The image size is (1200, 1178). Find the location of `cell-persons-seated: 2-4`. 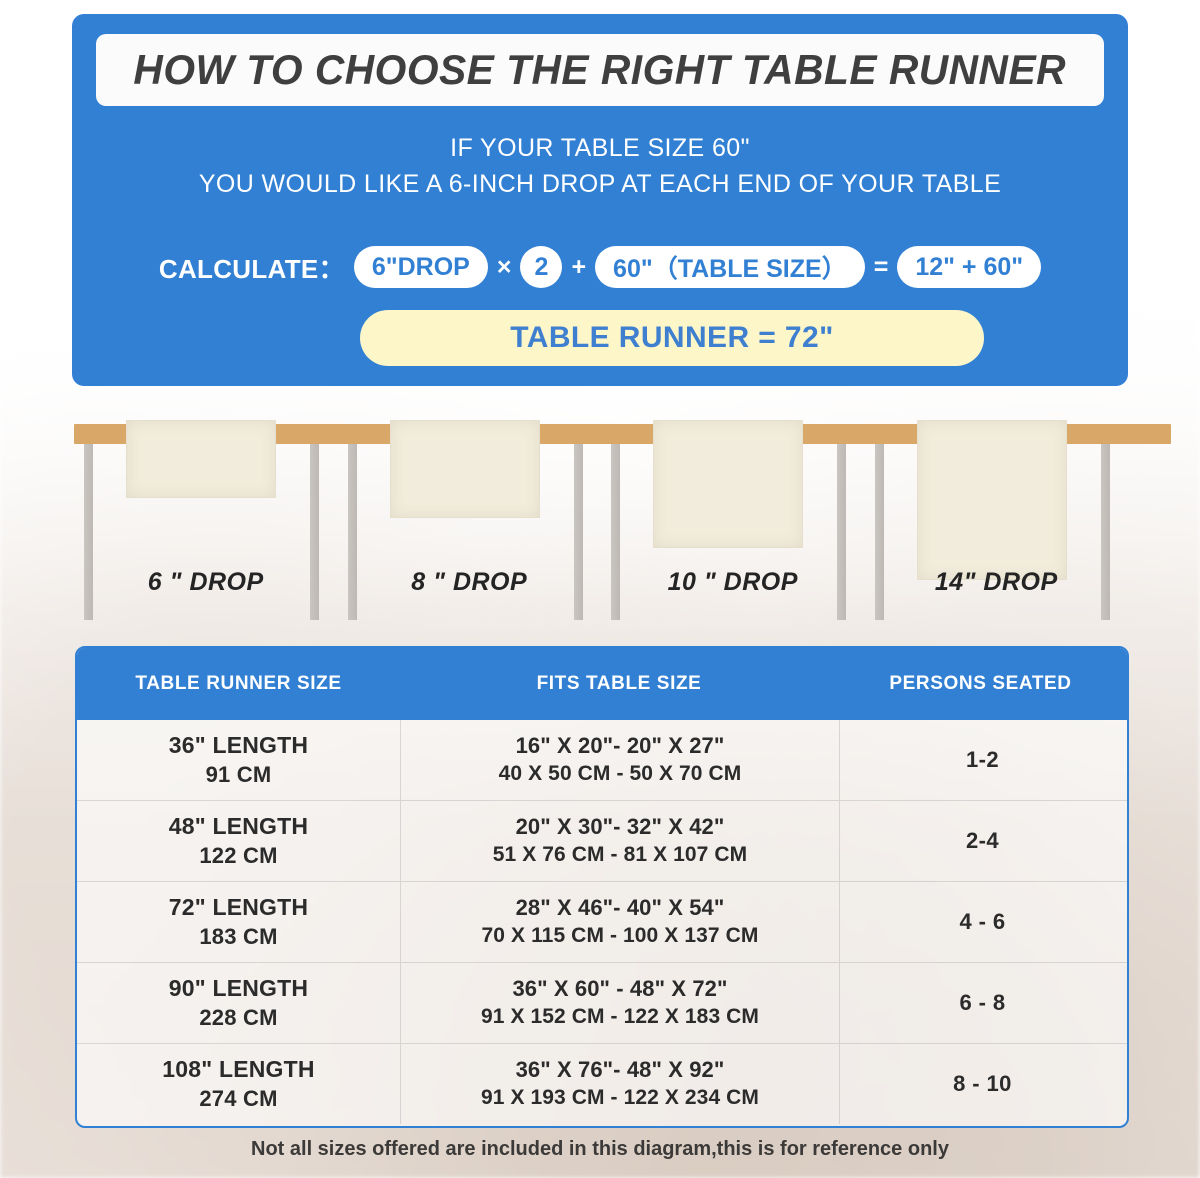

cell-persons-seated: 2-4 is located at coordinates (982, 841).